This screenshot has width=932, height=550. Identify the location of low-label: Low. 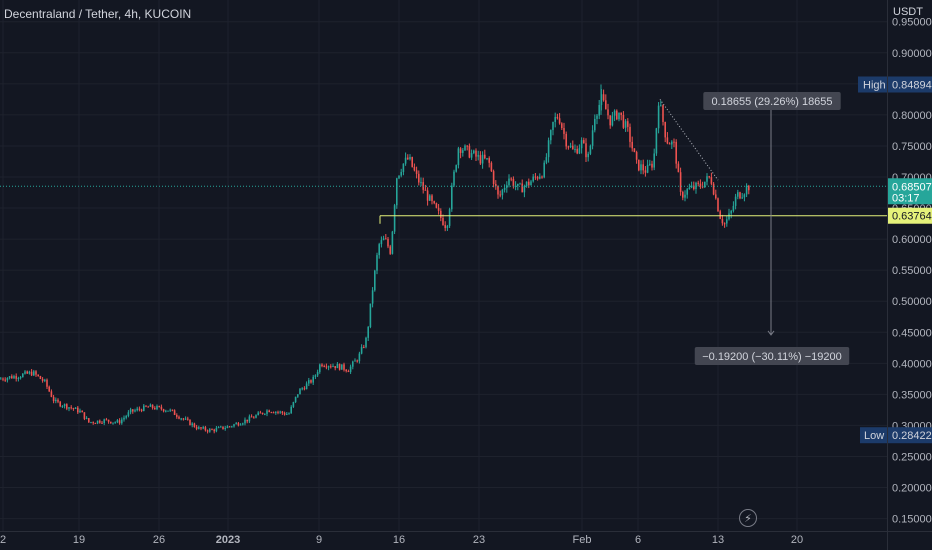
(874, 436).